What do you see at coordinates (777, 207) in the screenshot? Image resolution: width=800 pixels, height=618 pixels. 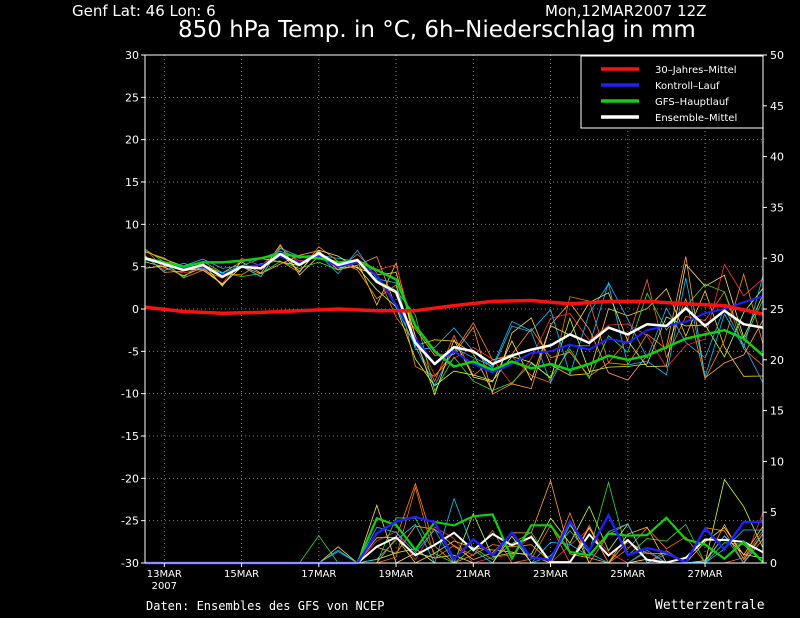 I see `y-right-tick-label: 35` at bounding box center [777, 207].